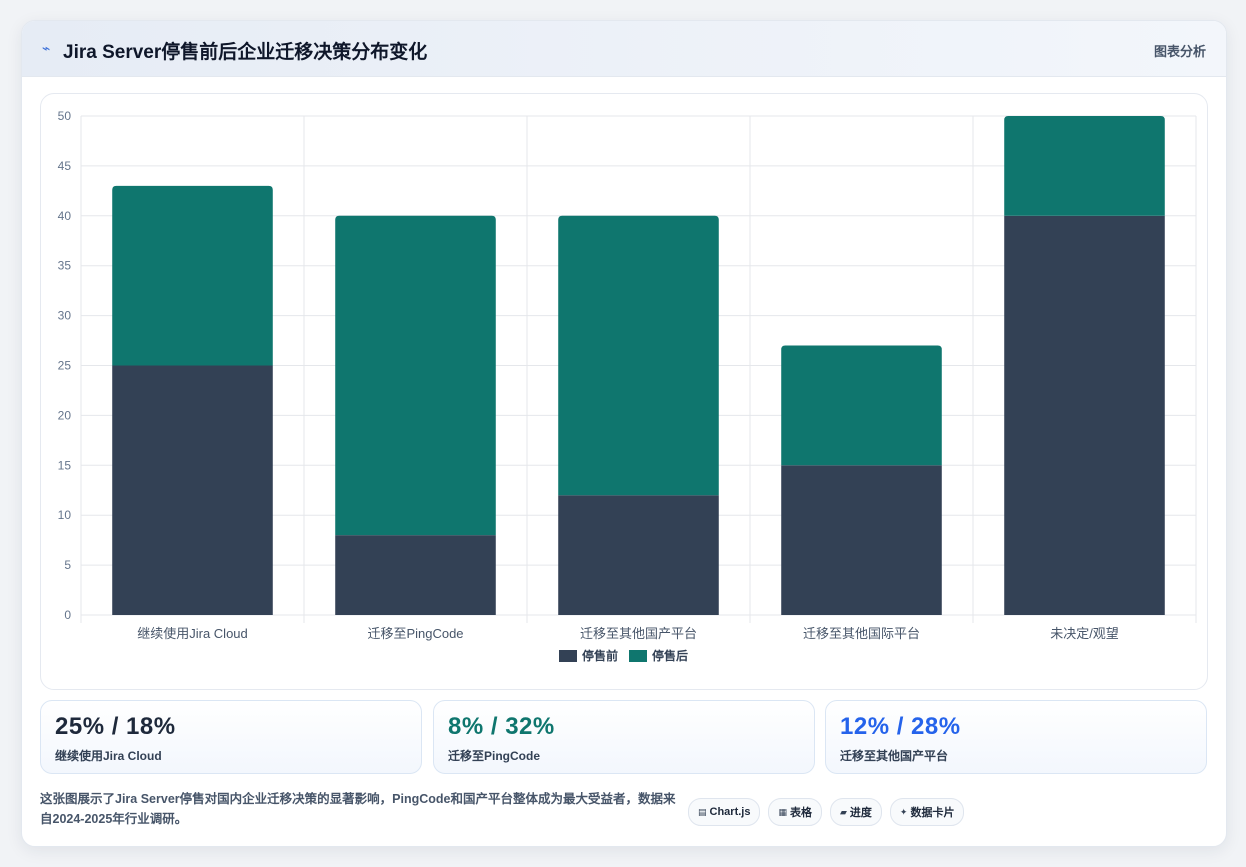 The image size is (1246, 867). What do you see at coordinates (670, 655) in the screenshot?
I see `legend-label: 停售后` at bounding box center [670, 655].